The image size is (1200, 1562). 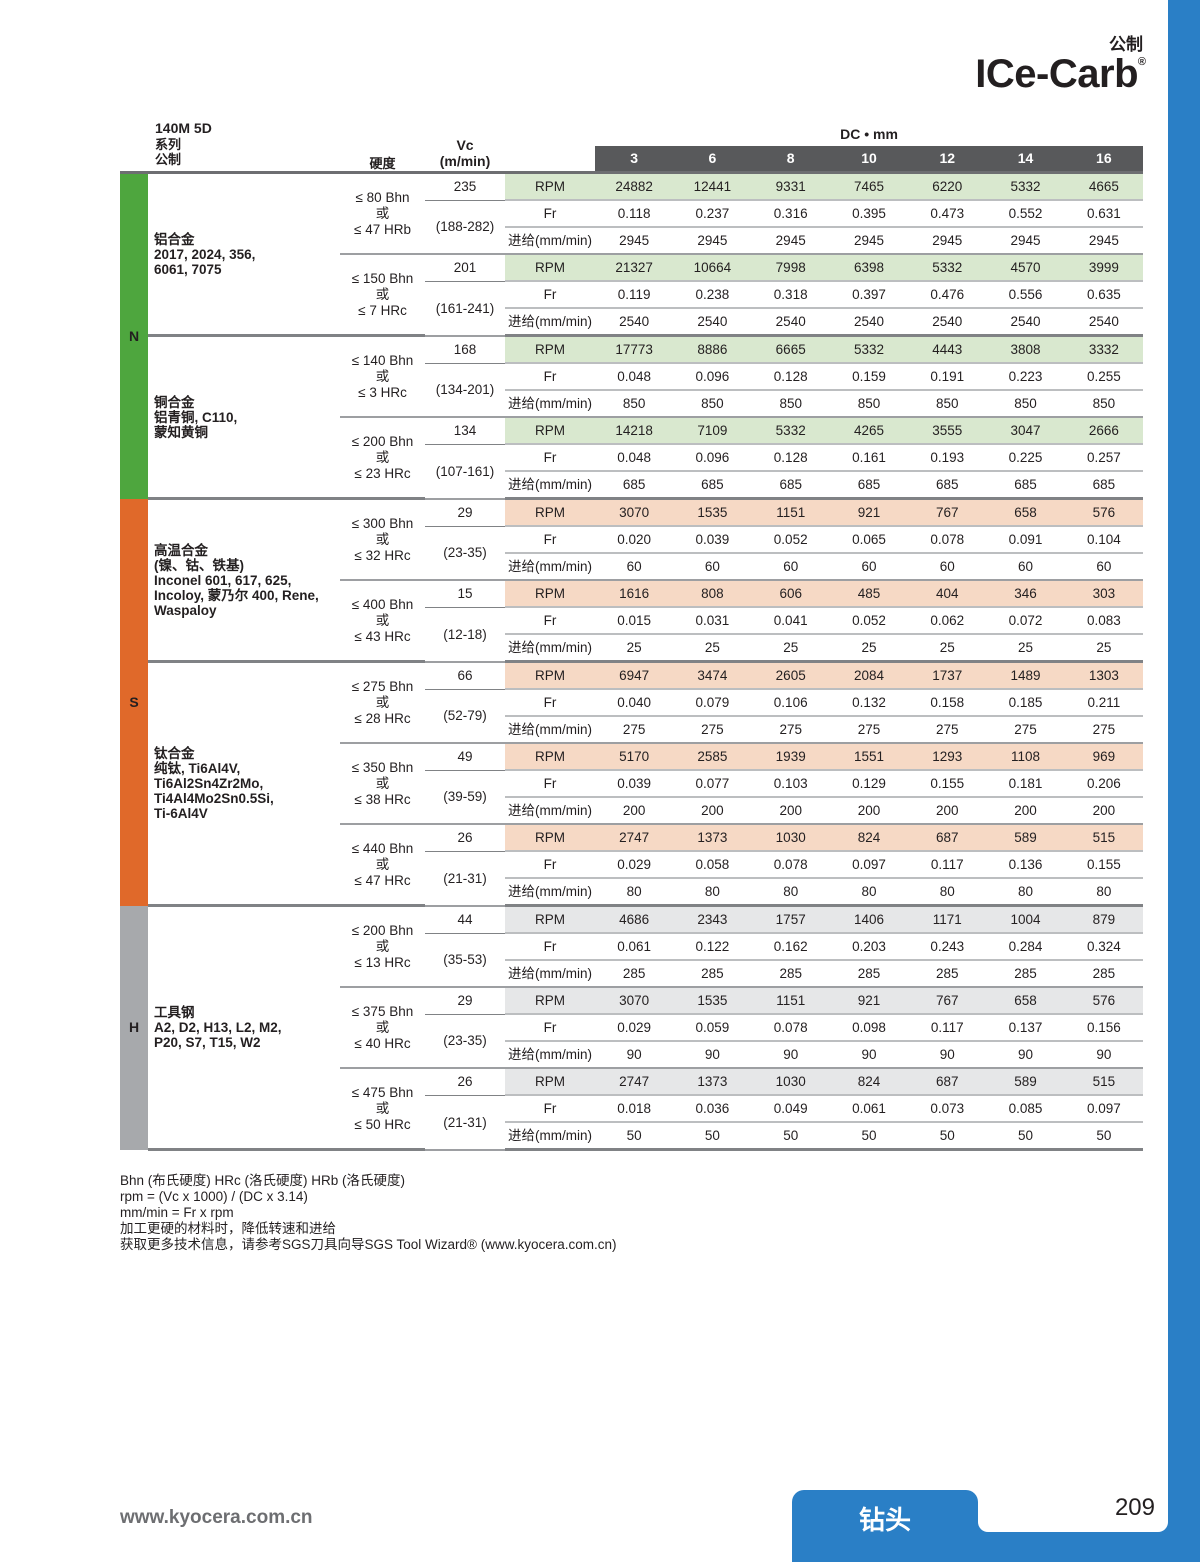 What do you see at coordinates (869, 919) in the screenshot?
I see `rpm-value: 1406` at bounding box center [869, 919].